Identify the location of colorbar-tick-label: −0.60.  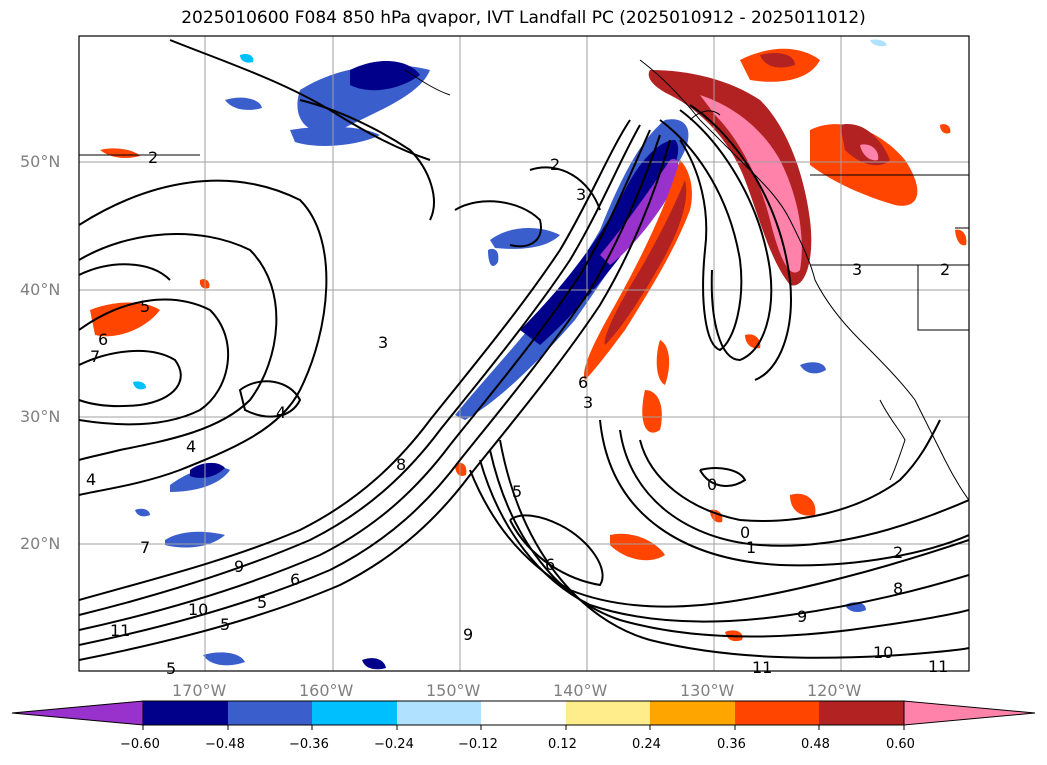
(140, 744).